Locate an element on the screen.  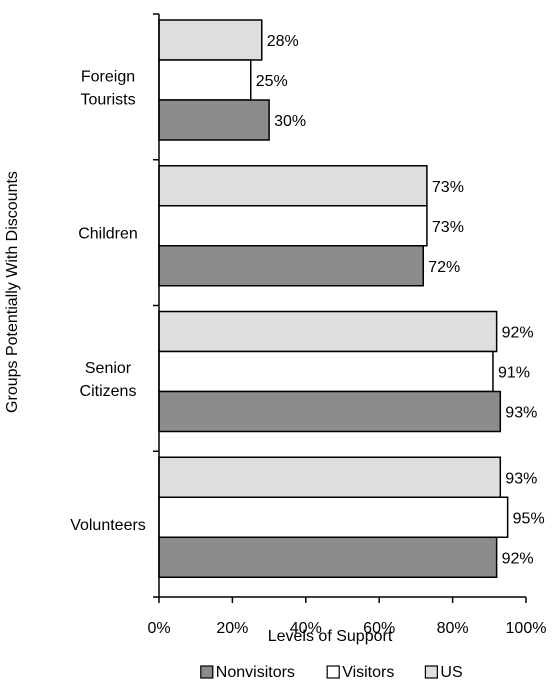
data-label-visitors-0: 25% is located at coordinates (272, 81).